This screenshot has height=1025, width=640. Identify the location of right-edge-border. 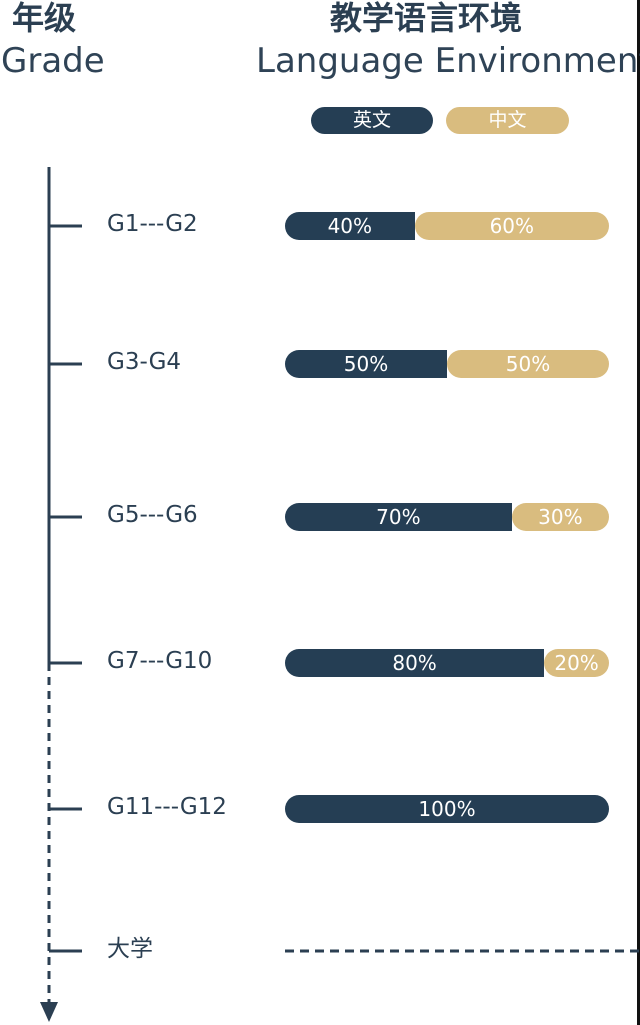
(638, 512).